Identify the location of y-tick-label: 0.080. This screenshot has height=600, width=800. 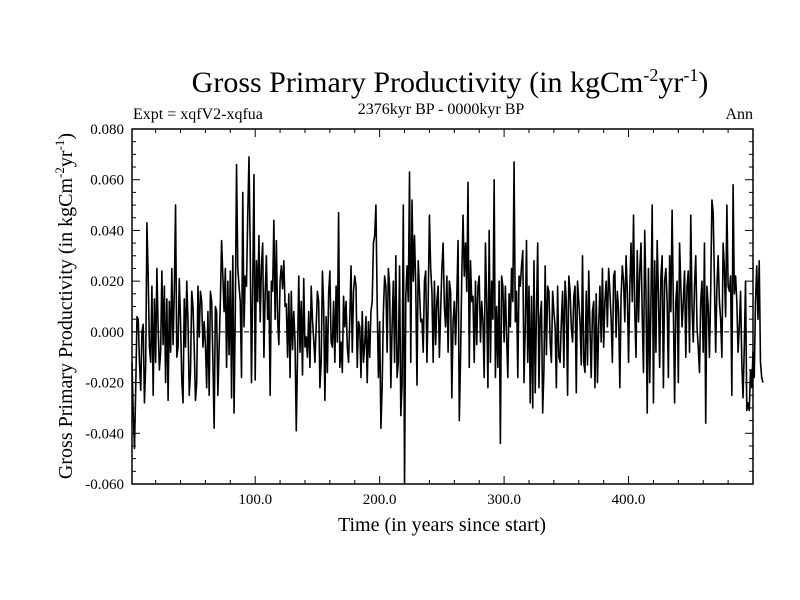
(107, 130).